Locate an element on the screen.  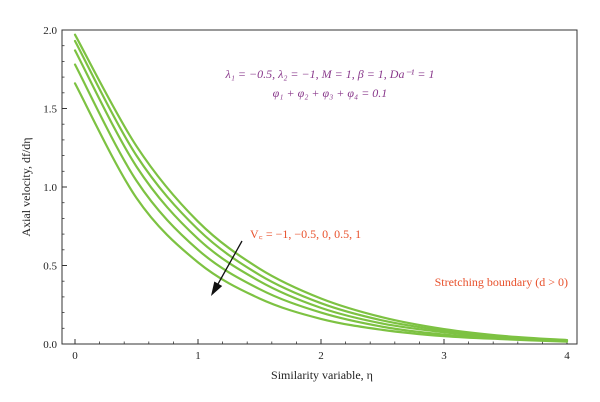
y-tick-label: 1.0 is located at coordinates (50, 188).